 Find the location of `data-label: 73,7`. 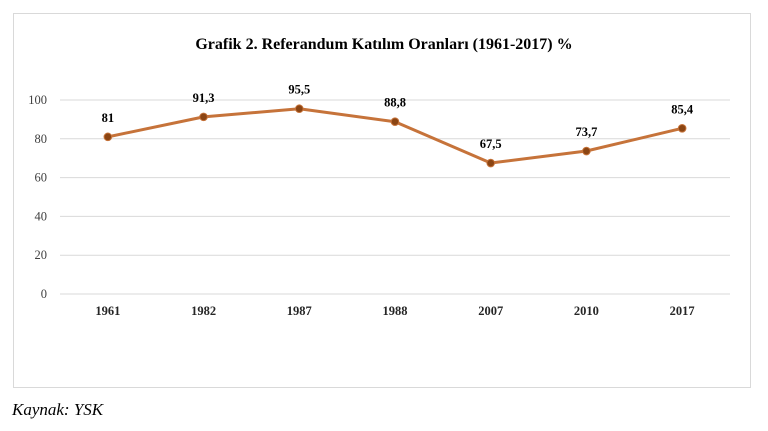

data-label: 73,7 is located at coordinates (586, 132).